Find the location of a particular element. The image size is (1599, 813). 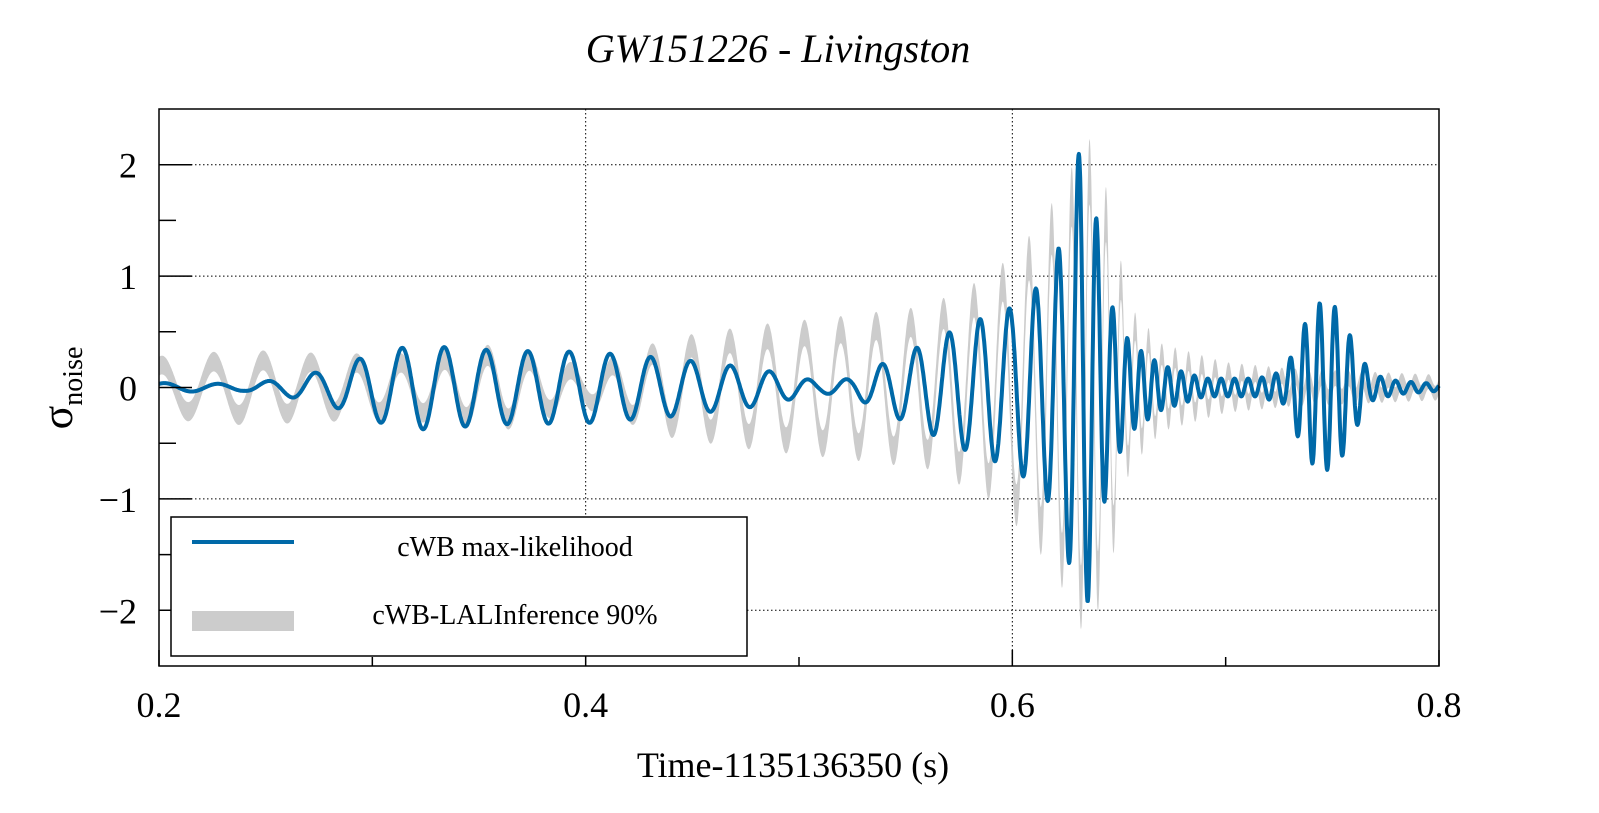

x-tick-label: 0.4 is located at coordinates (585, 705).